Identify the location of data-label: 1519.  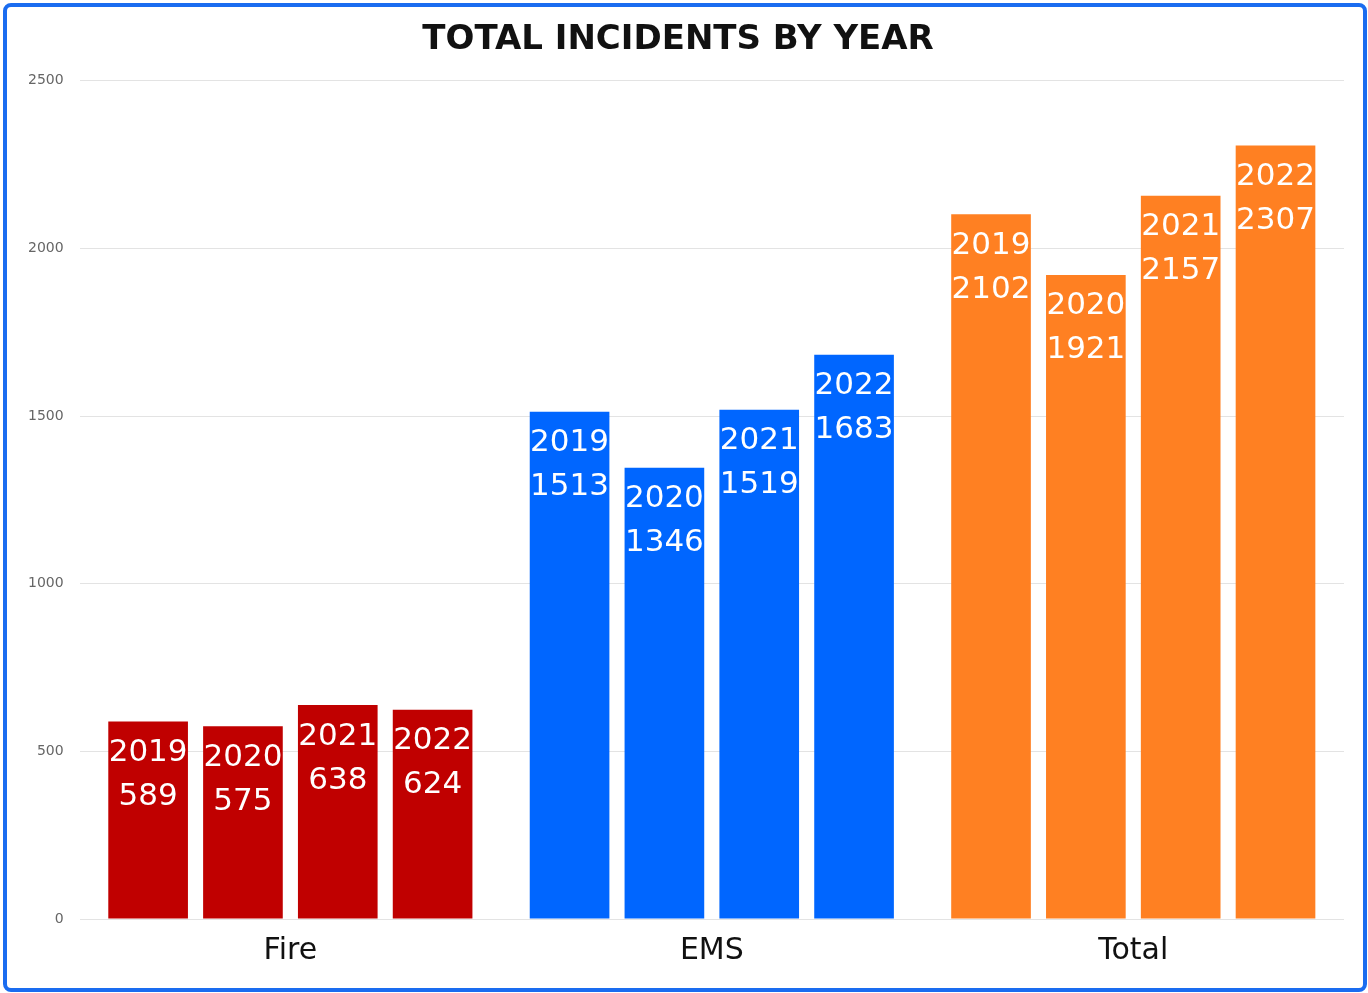
(759, 482).